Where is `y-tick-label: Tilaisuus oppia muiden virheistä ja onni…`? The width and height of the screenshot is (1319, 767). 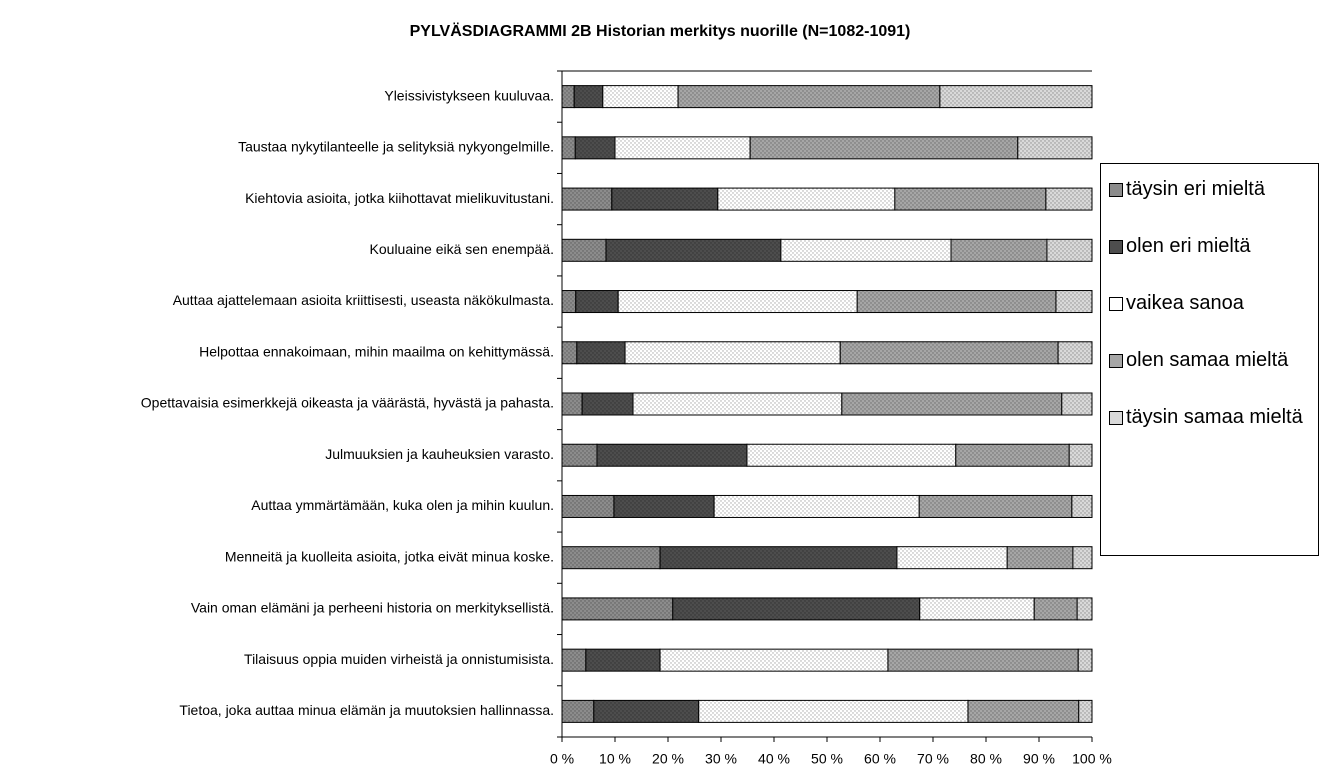 y-tick-label: Tilaisuus oppia muiden virheistä ja onni… is located at coordinates (399, 659).